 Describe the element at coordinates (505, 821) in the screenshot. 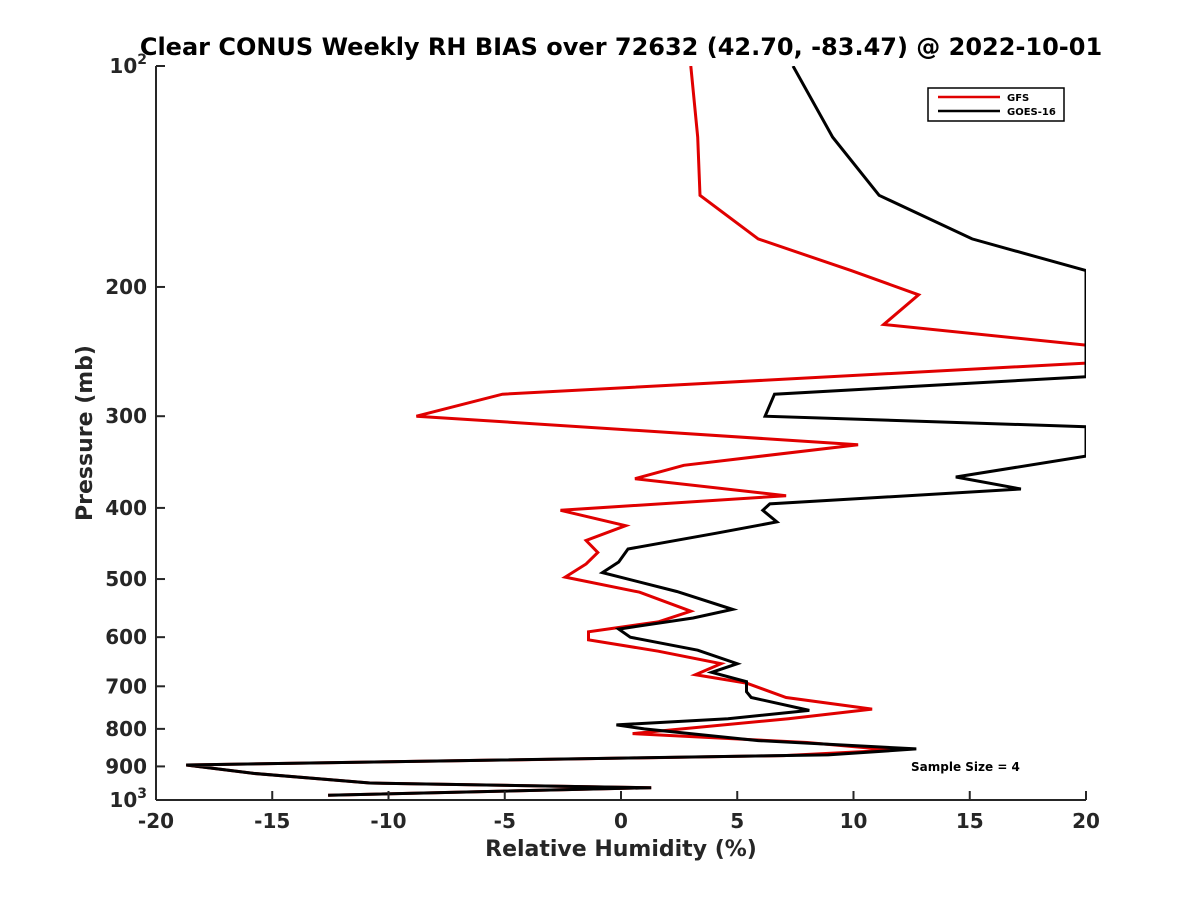

I see `x-tick-label: -5` at that location.